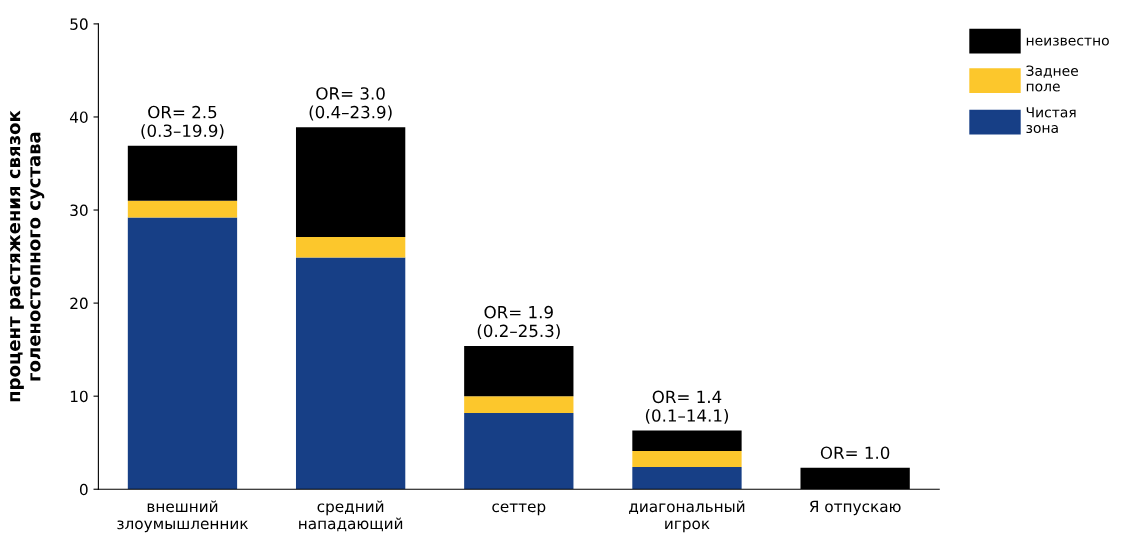 Image resolution: width=1144 pixels, height=543 pixels. I want to click on x-tick-label: средний нападающий, so click(351, 516).